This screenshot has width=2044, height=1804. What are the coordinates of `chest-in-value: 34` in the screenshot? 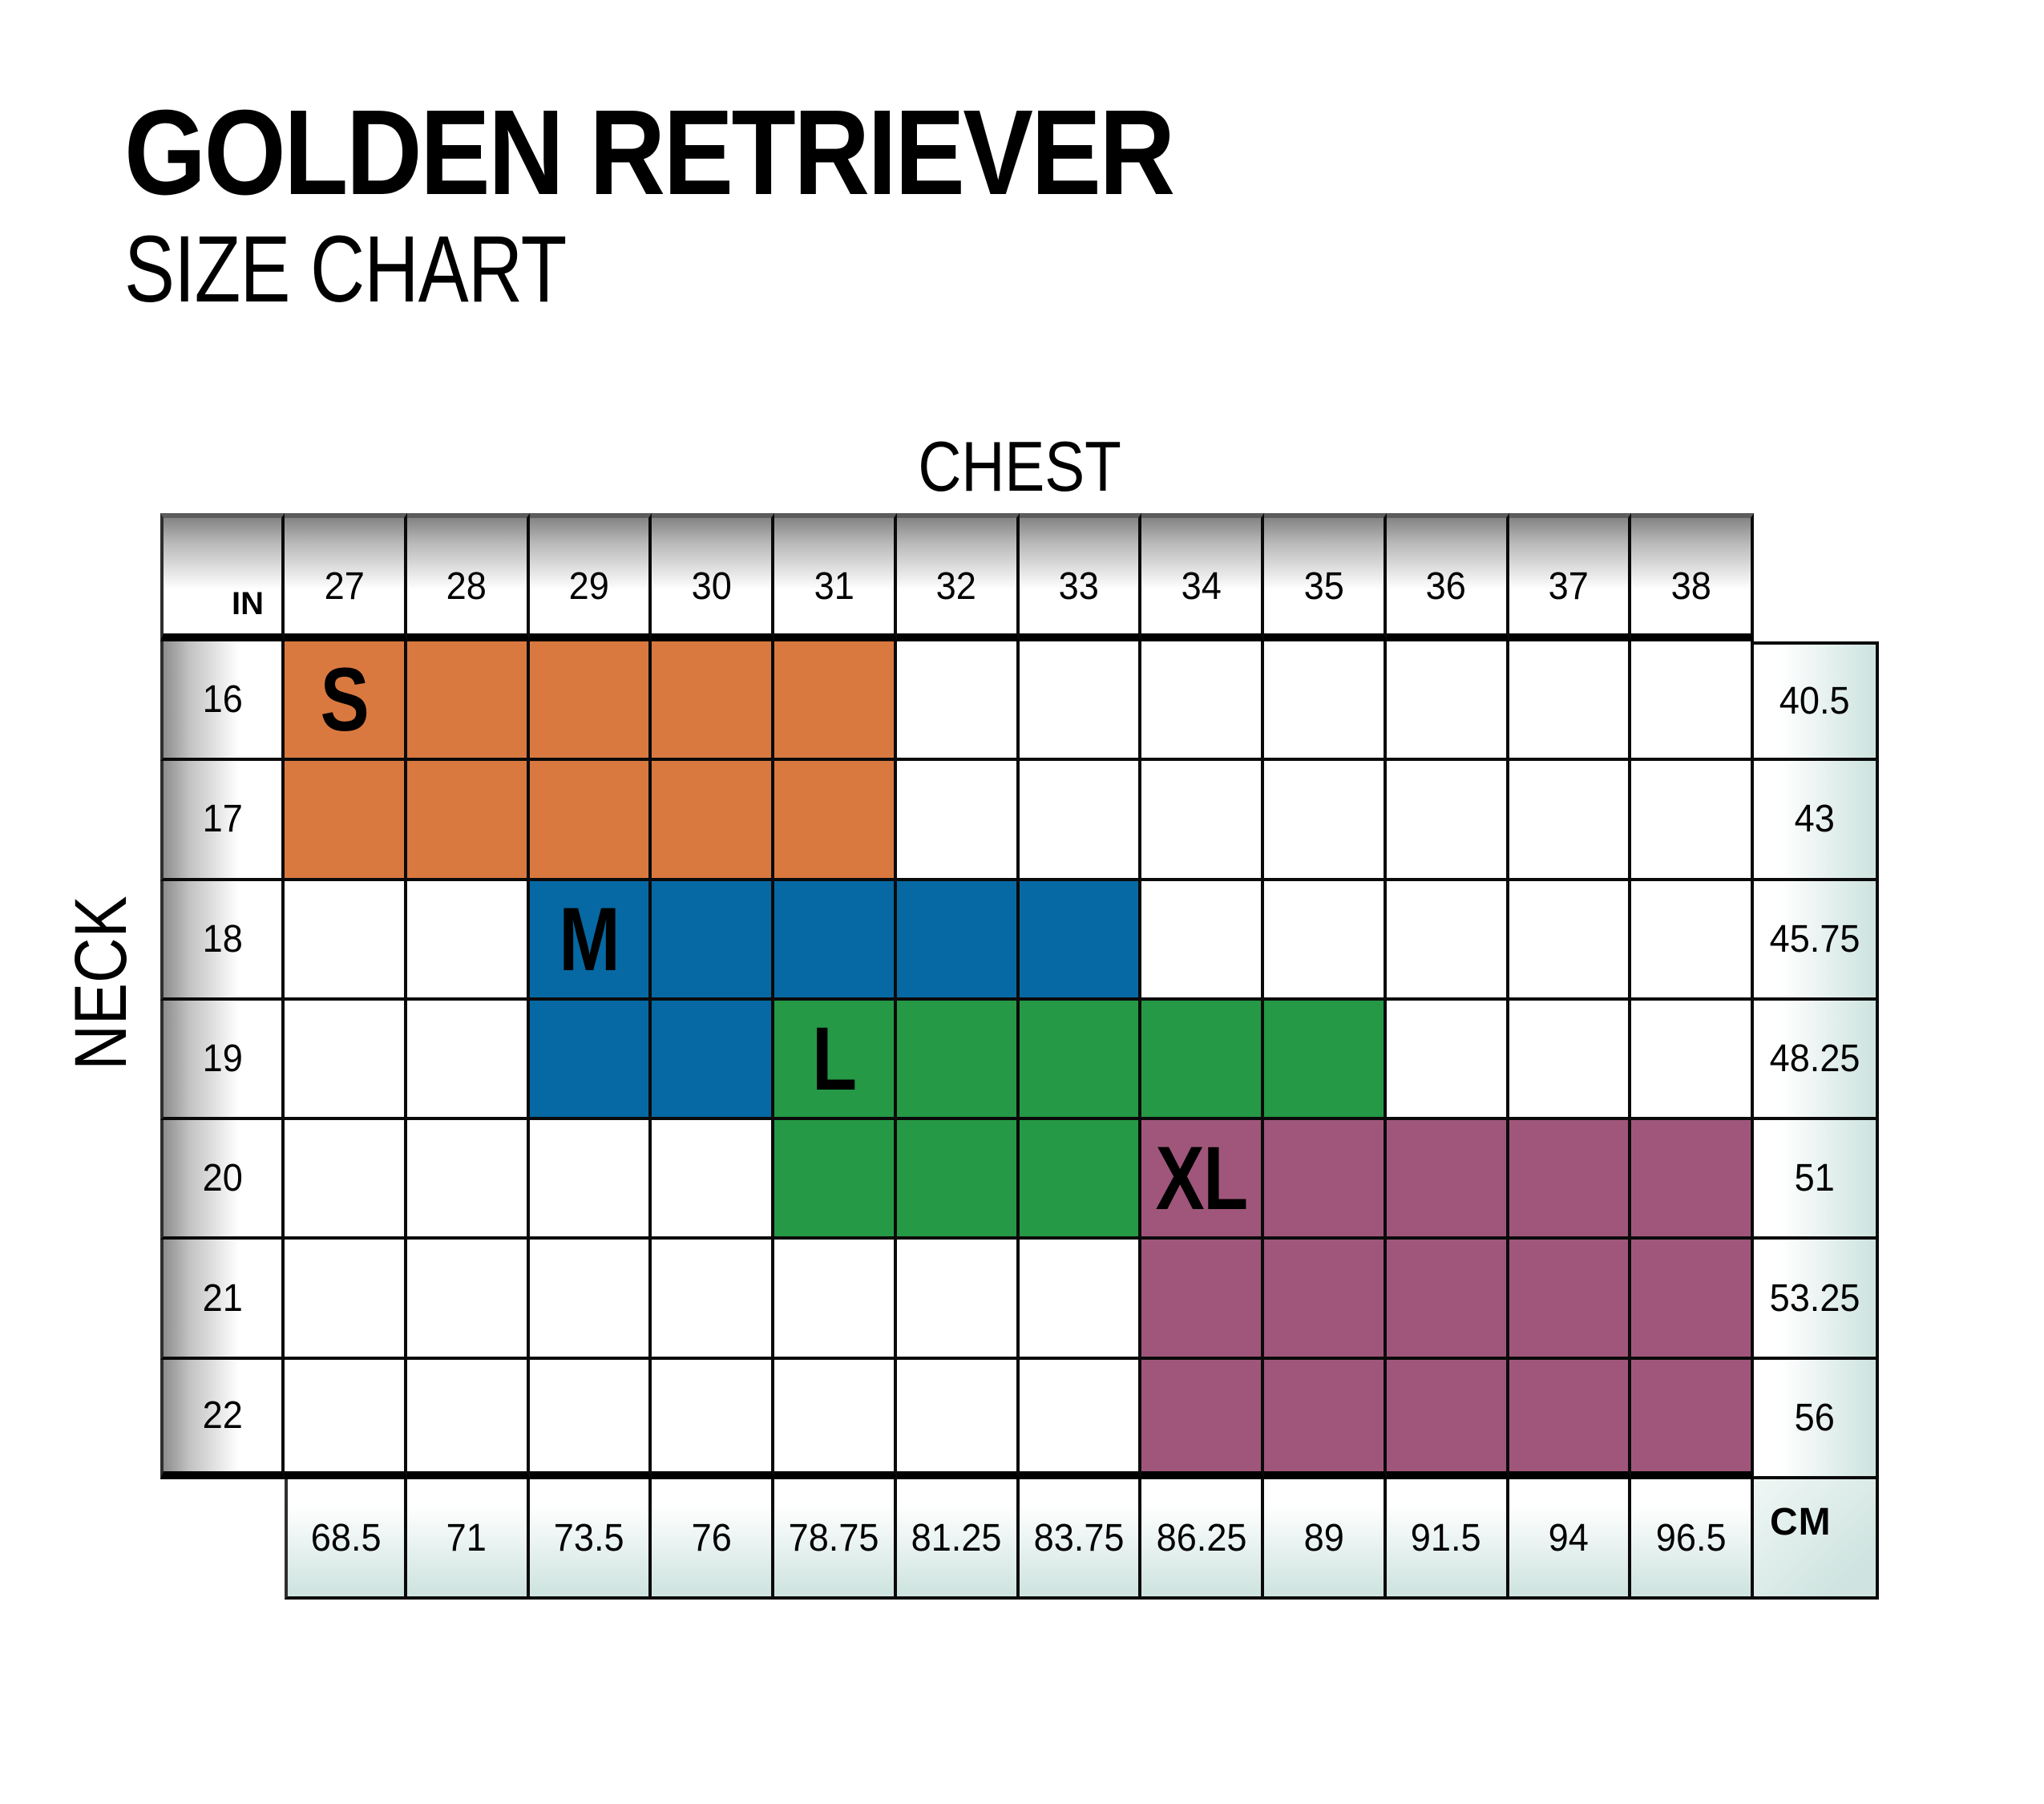 It's located at (1201, 586).